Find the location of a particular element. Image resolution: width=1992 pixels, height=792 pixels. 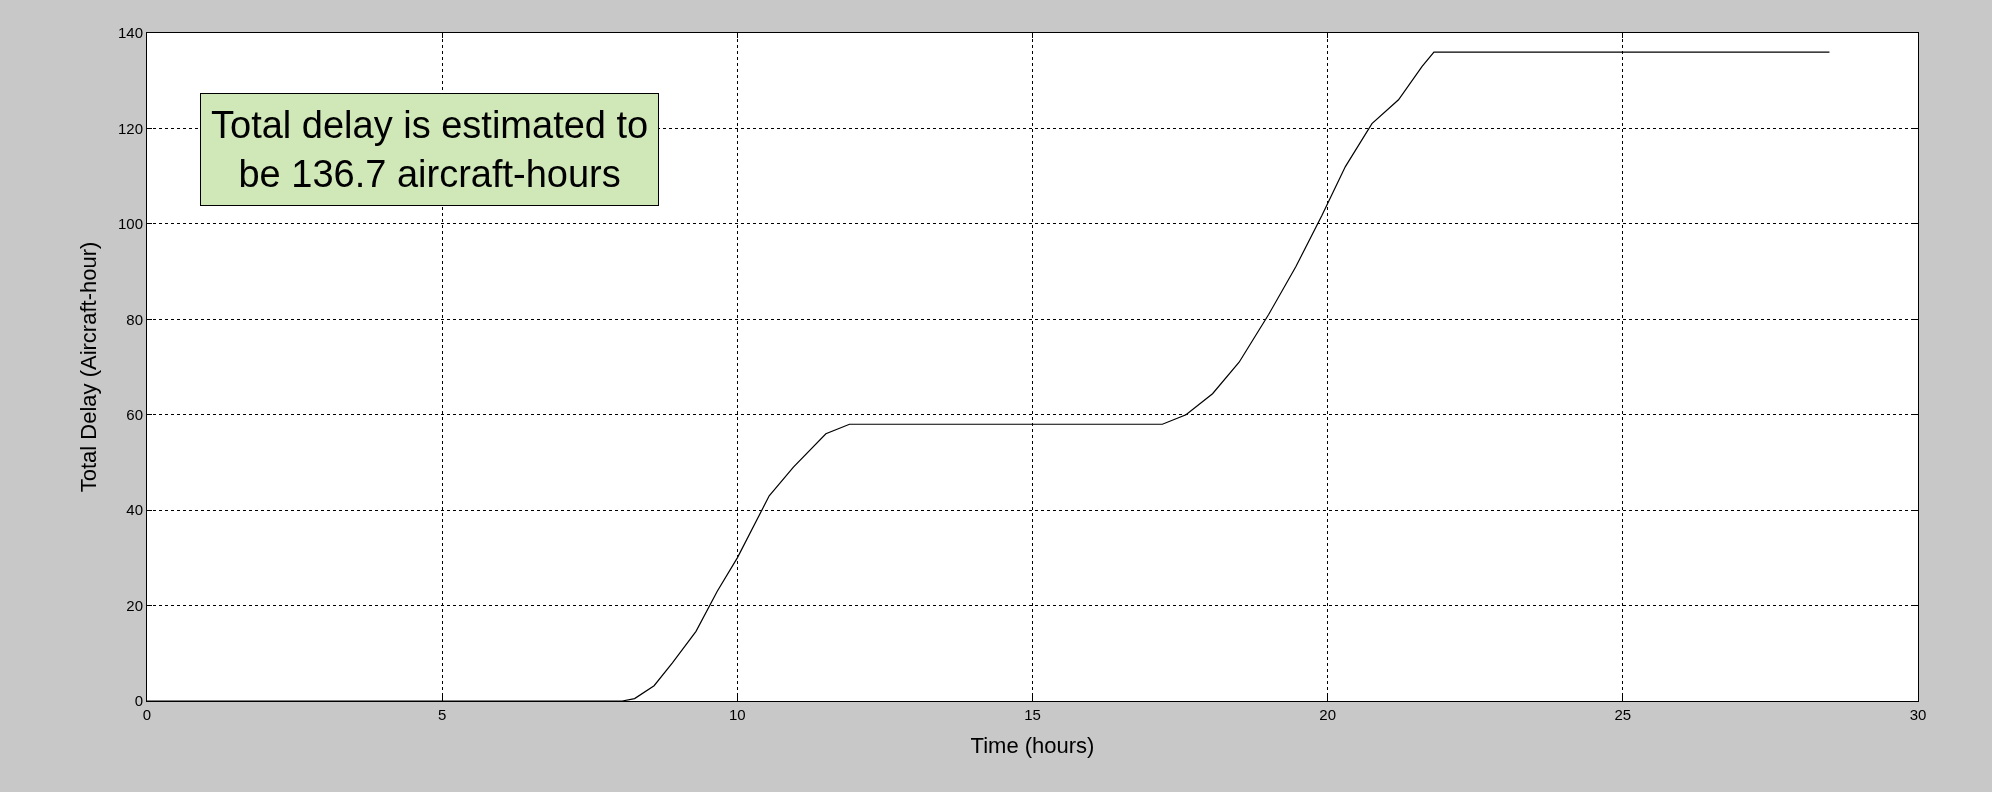

y-tick-label: 60 is located at coordinates (134, 414).